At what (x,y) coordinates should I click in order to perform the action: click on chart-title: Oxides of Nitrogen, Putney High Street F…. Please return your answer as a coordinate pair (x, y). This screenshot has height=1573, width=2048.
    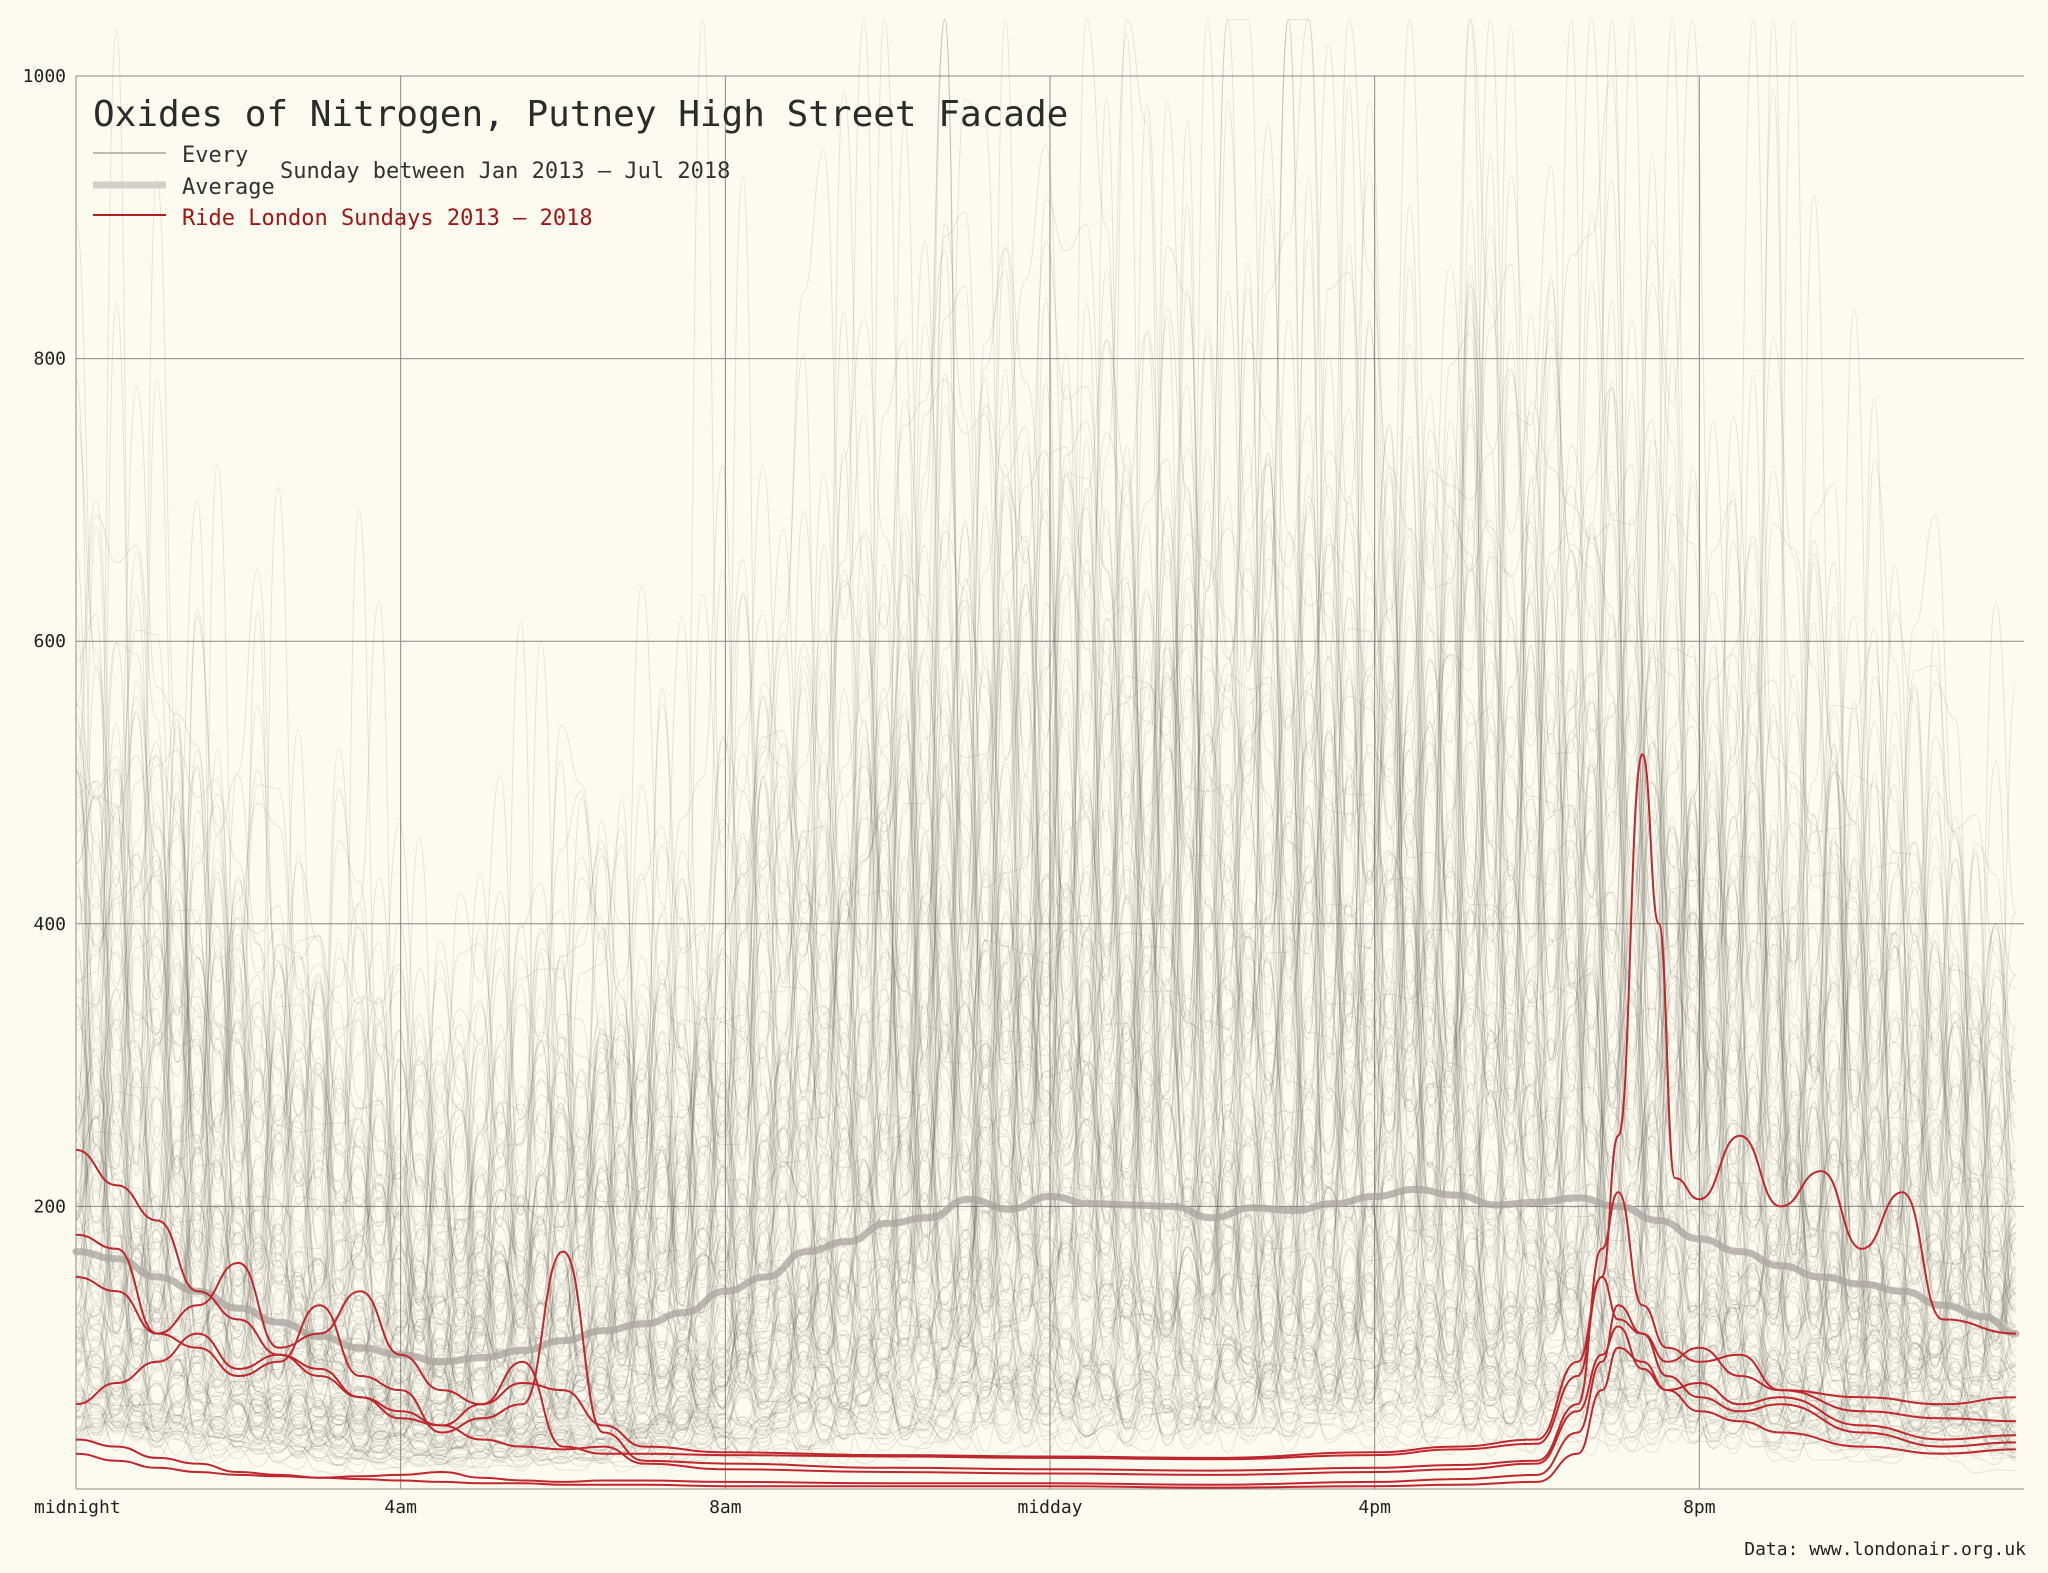
    Looking at the image, I should click on (580, 114).